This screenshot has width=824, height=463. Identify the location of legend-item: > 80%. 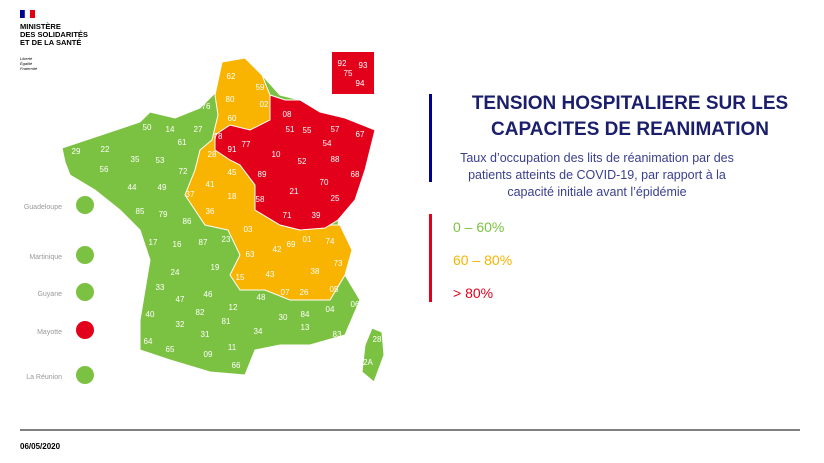
(473, 293).